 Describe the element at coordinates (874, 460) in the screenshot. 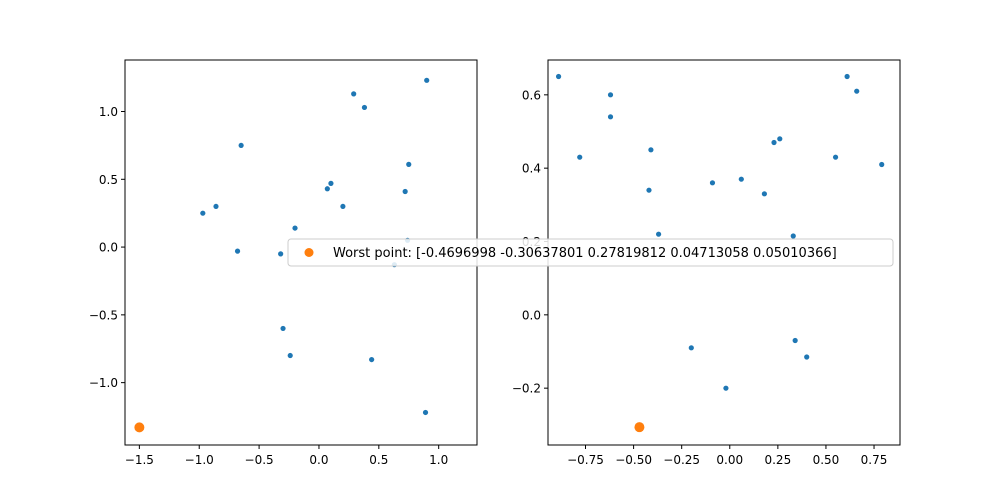

I see `right-x-tick-label: 0.75` at that location.